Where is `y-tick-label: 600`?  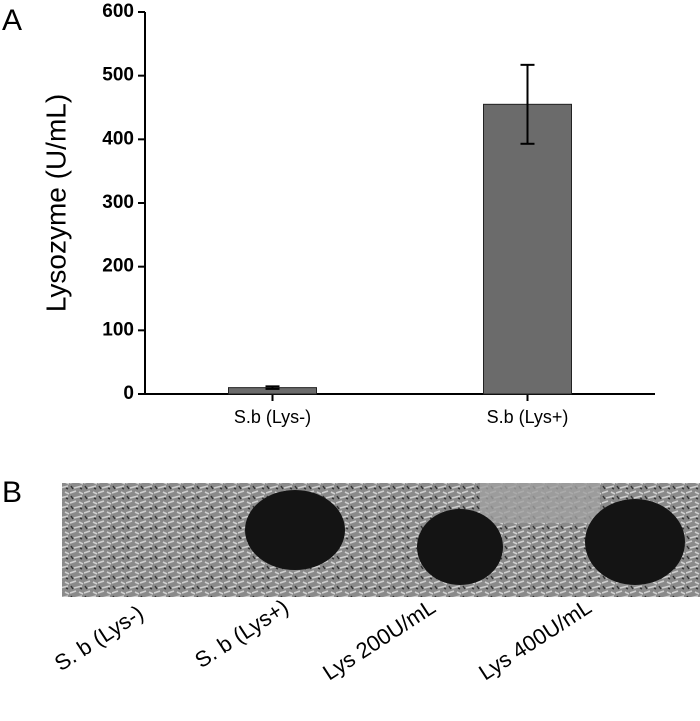 y-tick-label: 600 is located at coordinates (118, 11).